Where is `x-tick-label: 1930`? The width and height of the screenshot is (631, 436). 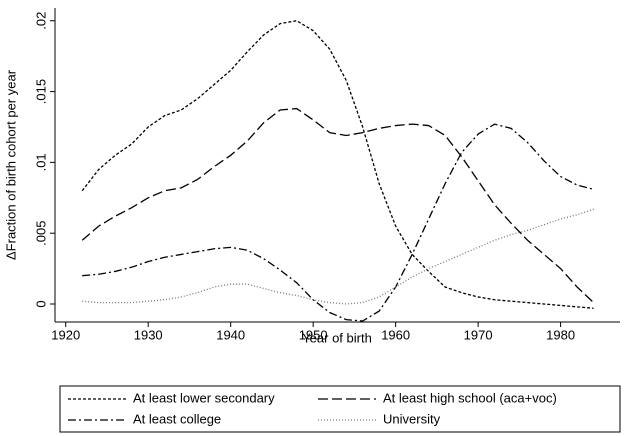 x-tick-label: 1930 is located at coordinates (148, 334).